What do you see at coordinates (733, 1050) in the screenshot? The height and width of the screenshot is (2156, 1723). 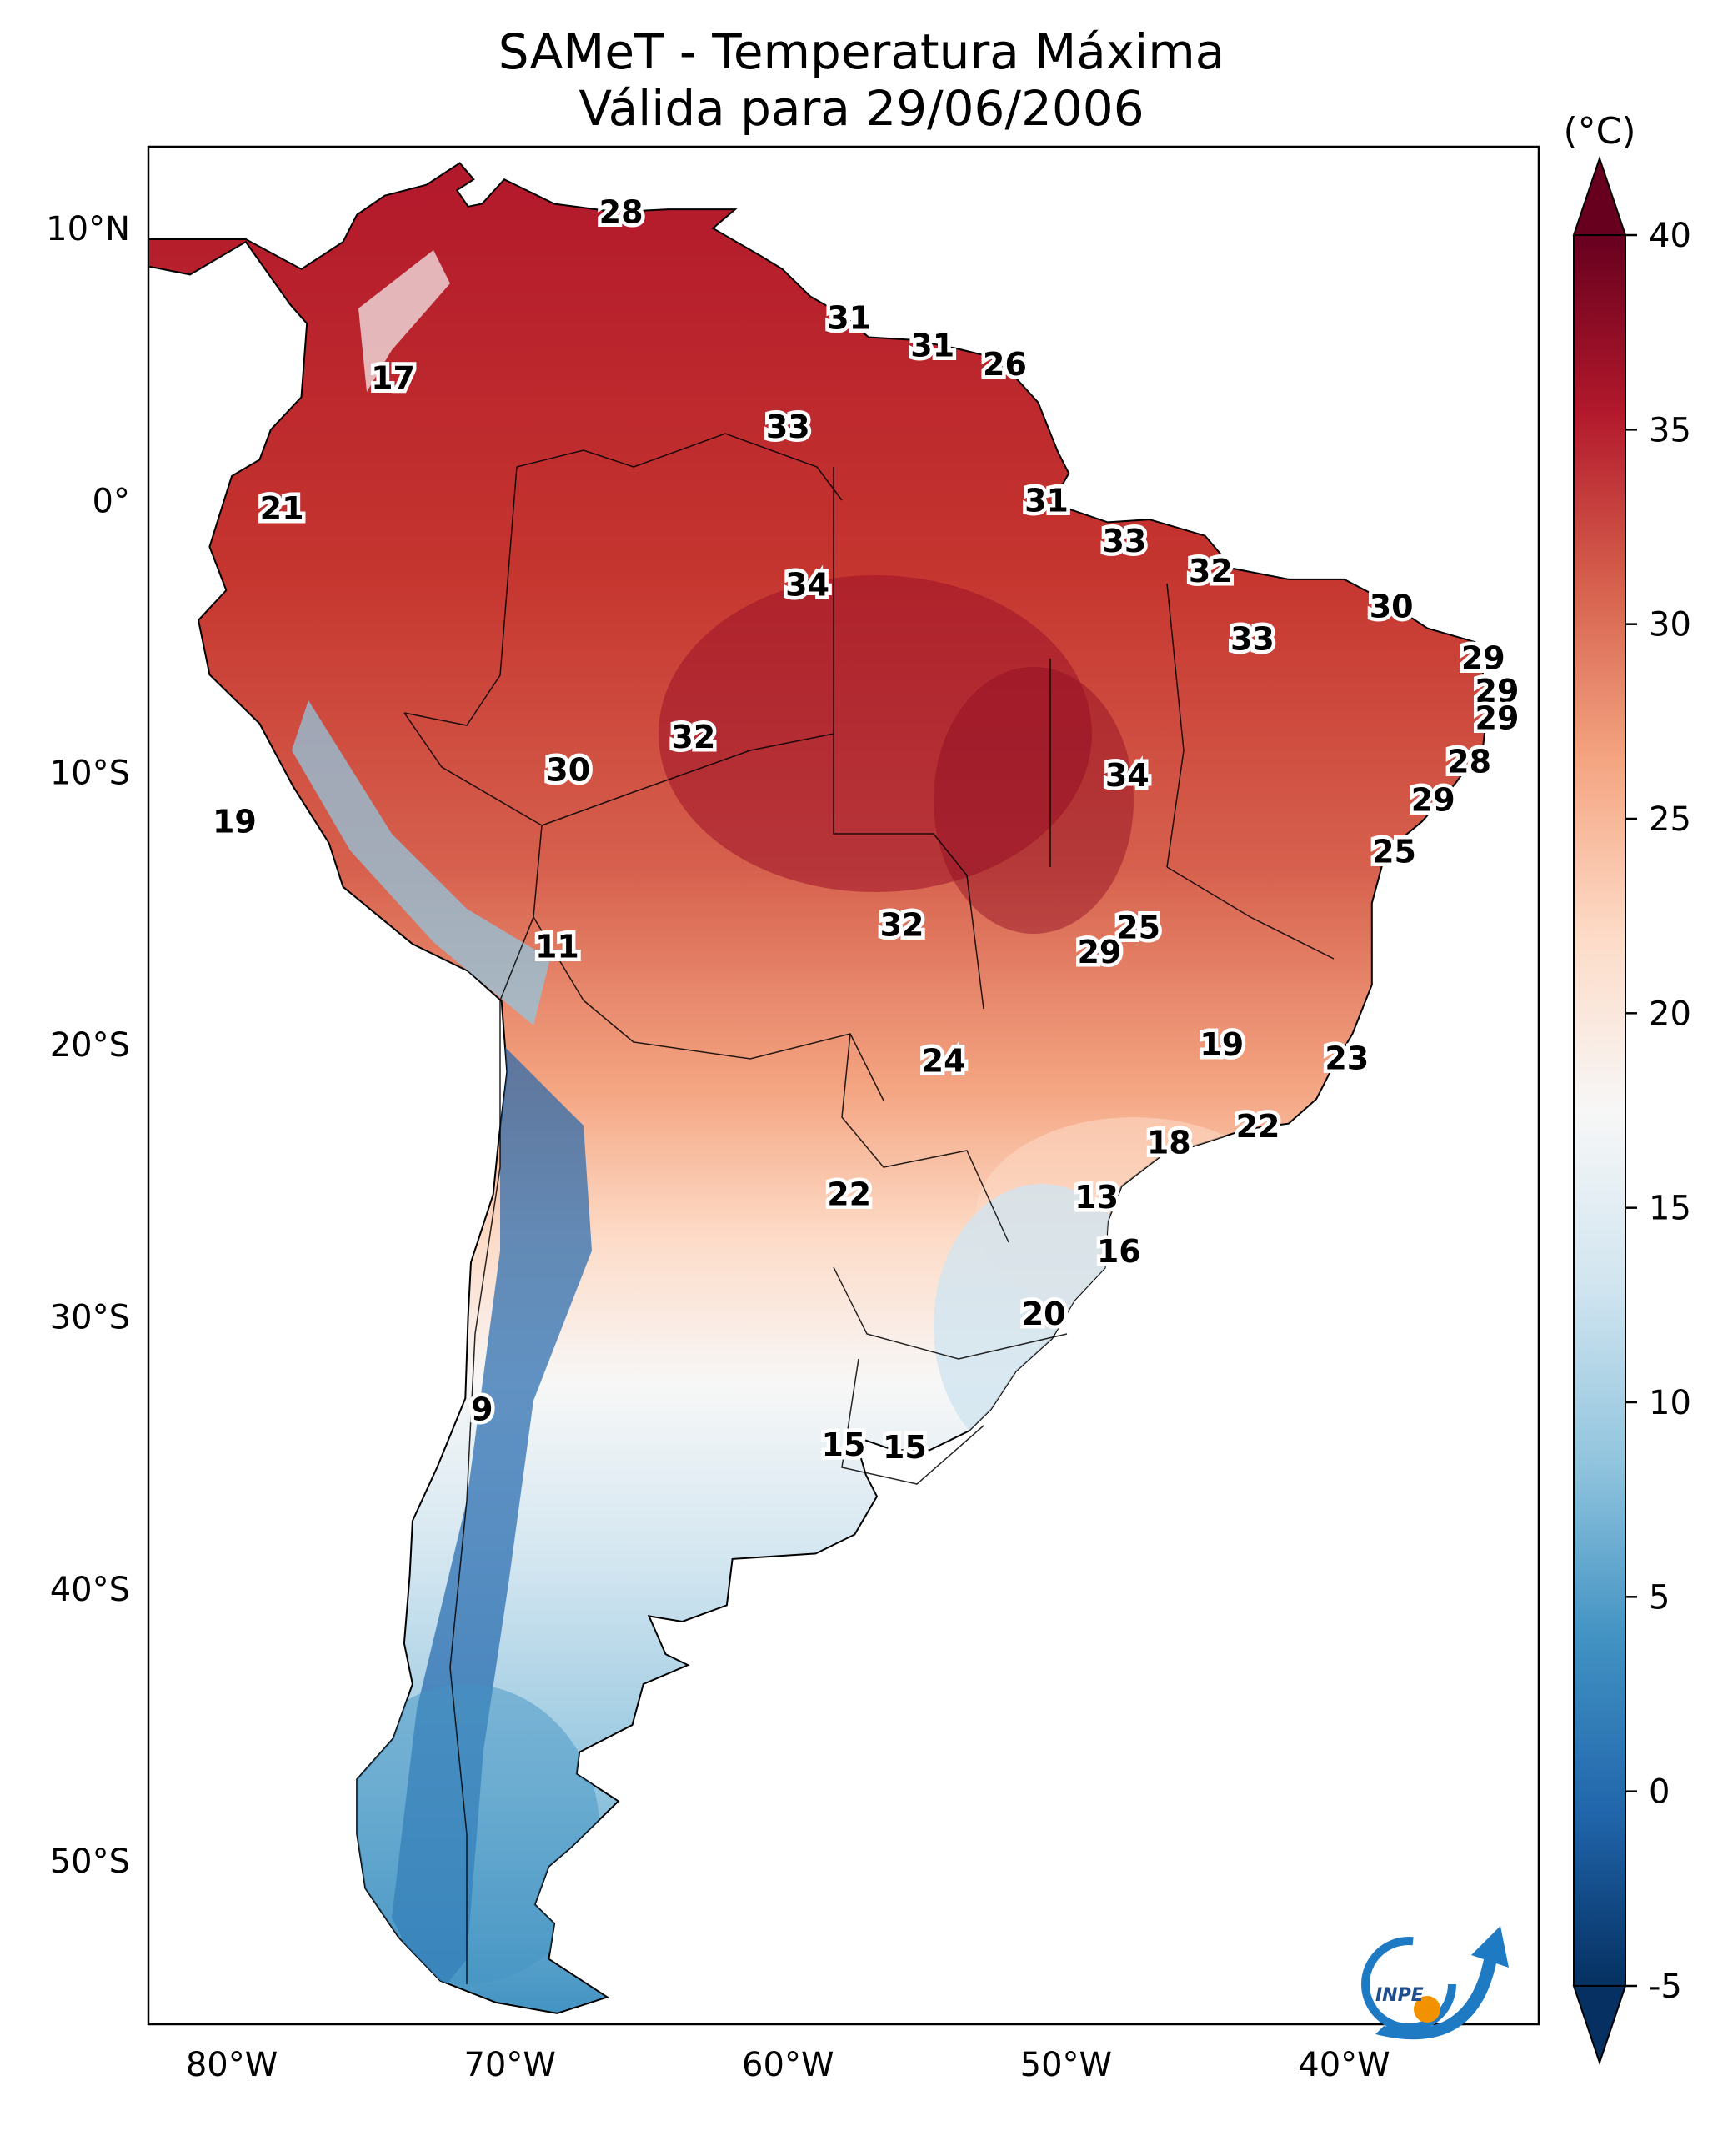 I see `border-bolivia-south` at bounding box center [733, 1050].